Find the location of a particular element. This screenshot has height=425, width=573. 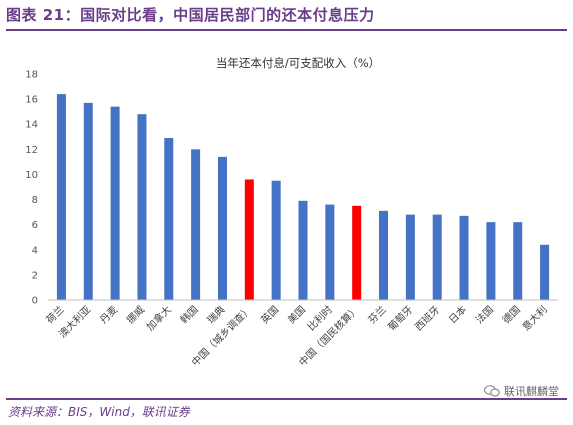

figure-title: 图表 21：国际对比看，中国居民部门的还本付息压力 is located at coordinates (190, 15).